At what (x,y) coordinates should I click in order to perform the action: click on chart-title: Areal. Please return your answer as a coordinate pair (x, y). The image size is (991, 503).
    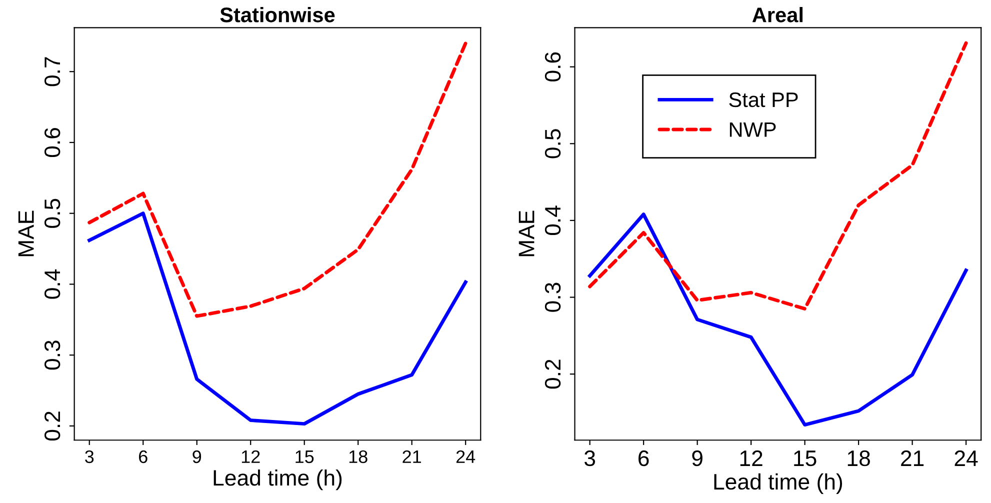
    Looking at the image, I should click on (777, 14).